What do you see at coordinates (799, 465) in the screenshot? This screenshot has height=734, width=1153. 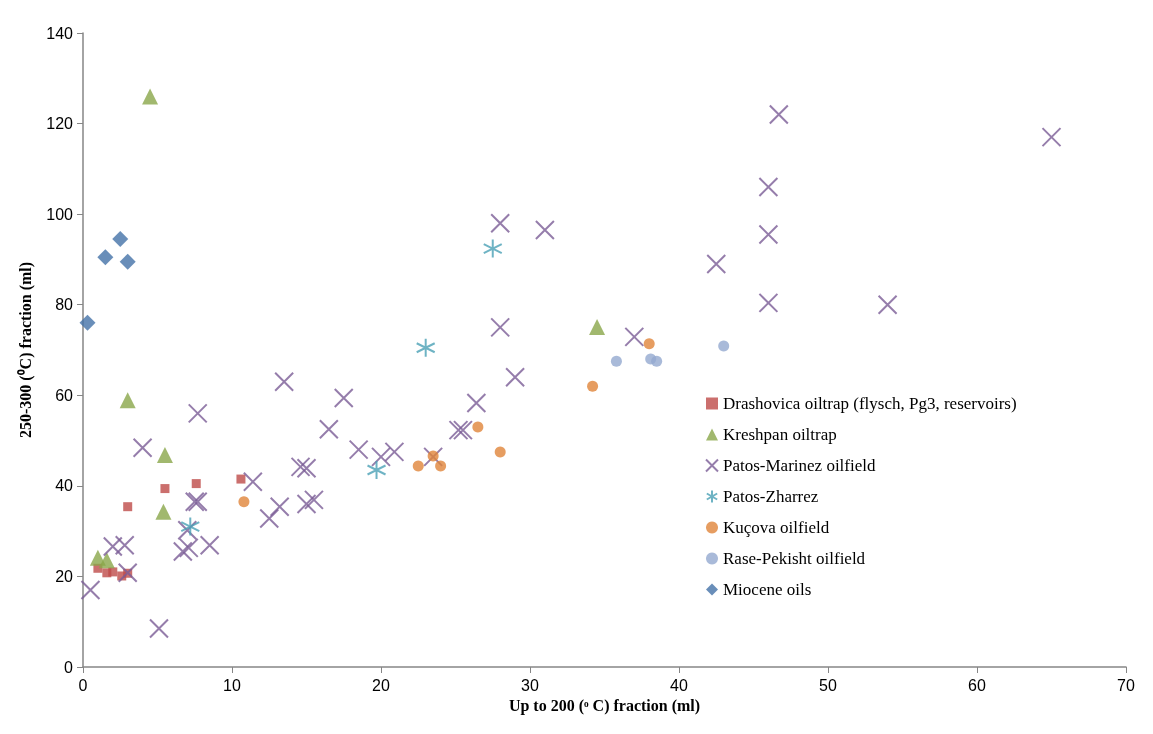 I see `legend-label: Patos-Marinez oilfield` at bounding box center [799, 465].